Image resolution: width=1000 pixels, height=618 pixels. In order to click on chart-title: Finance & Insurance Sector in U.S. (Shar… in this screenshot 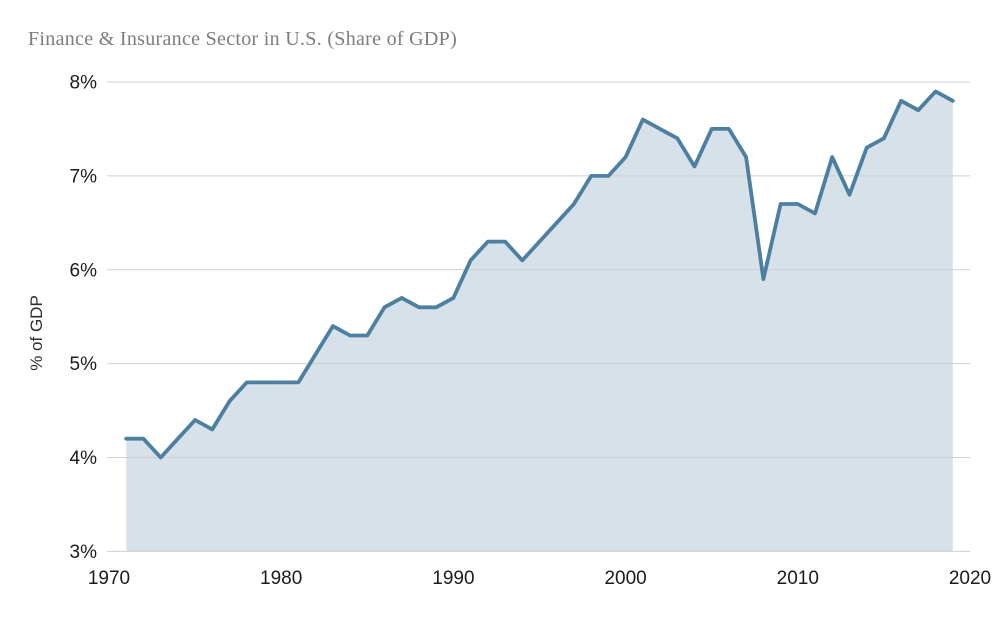, I will do `click(243, 39)`.